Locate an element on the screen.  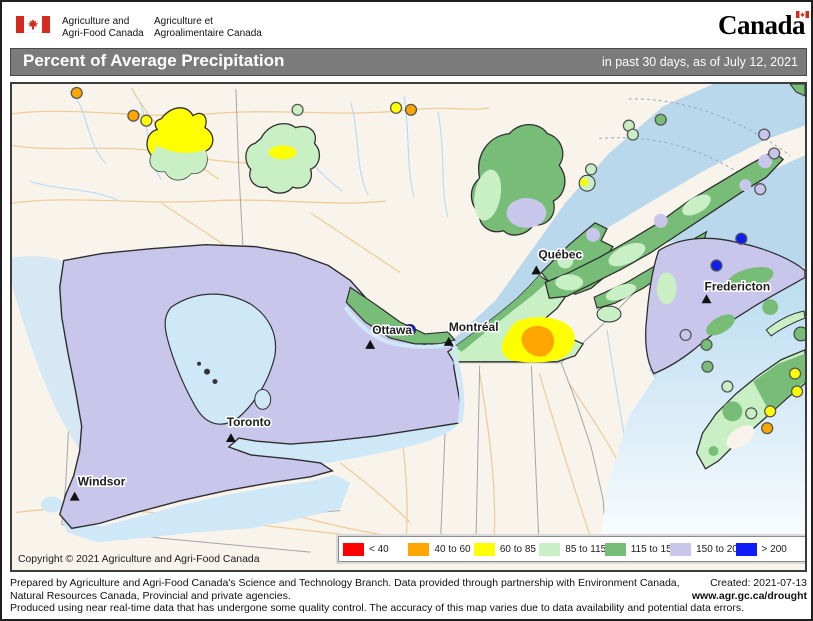
maritime-boundaries is located at coordinates (694, 139).